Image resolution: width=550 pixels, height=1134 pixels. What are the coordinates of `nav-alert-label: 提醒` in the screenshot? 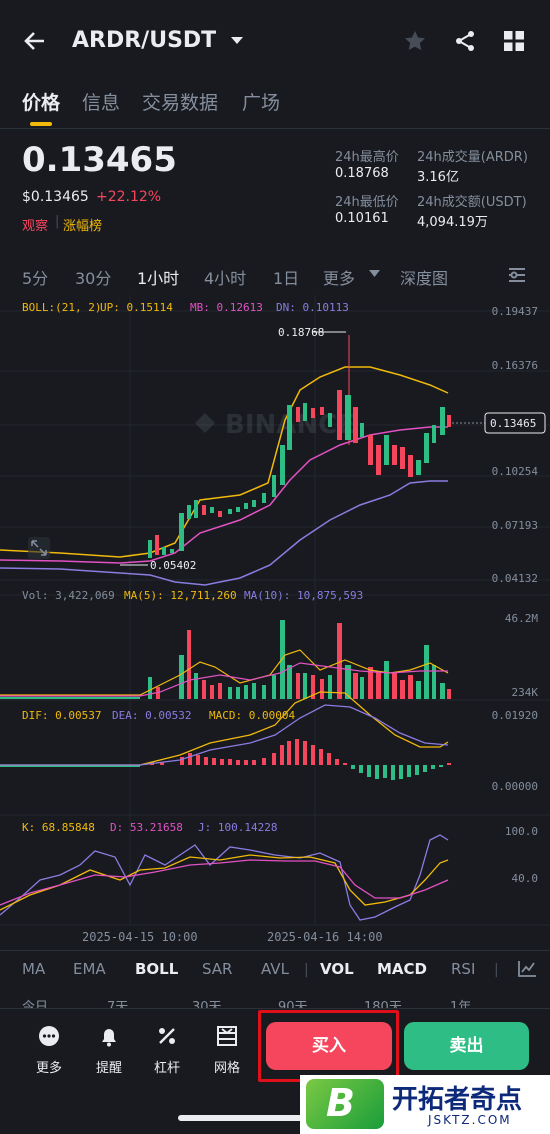 It's located at (108, 1068).